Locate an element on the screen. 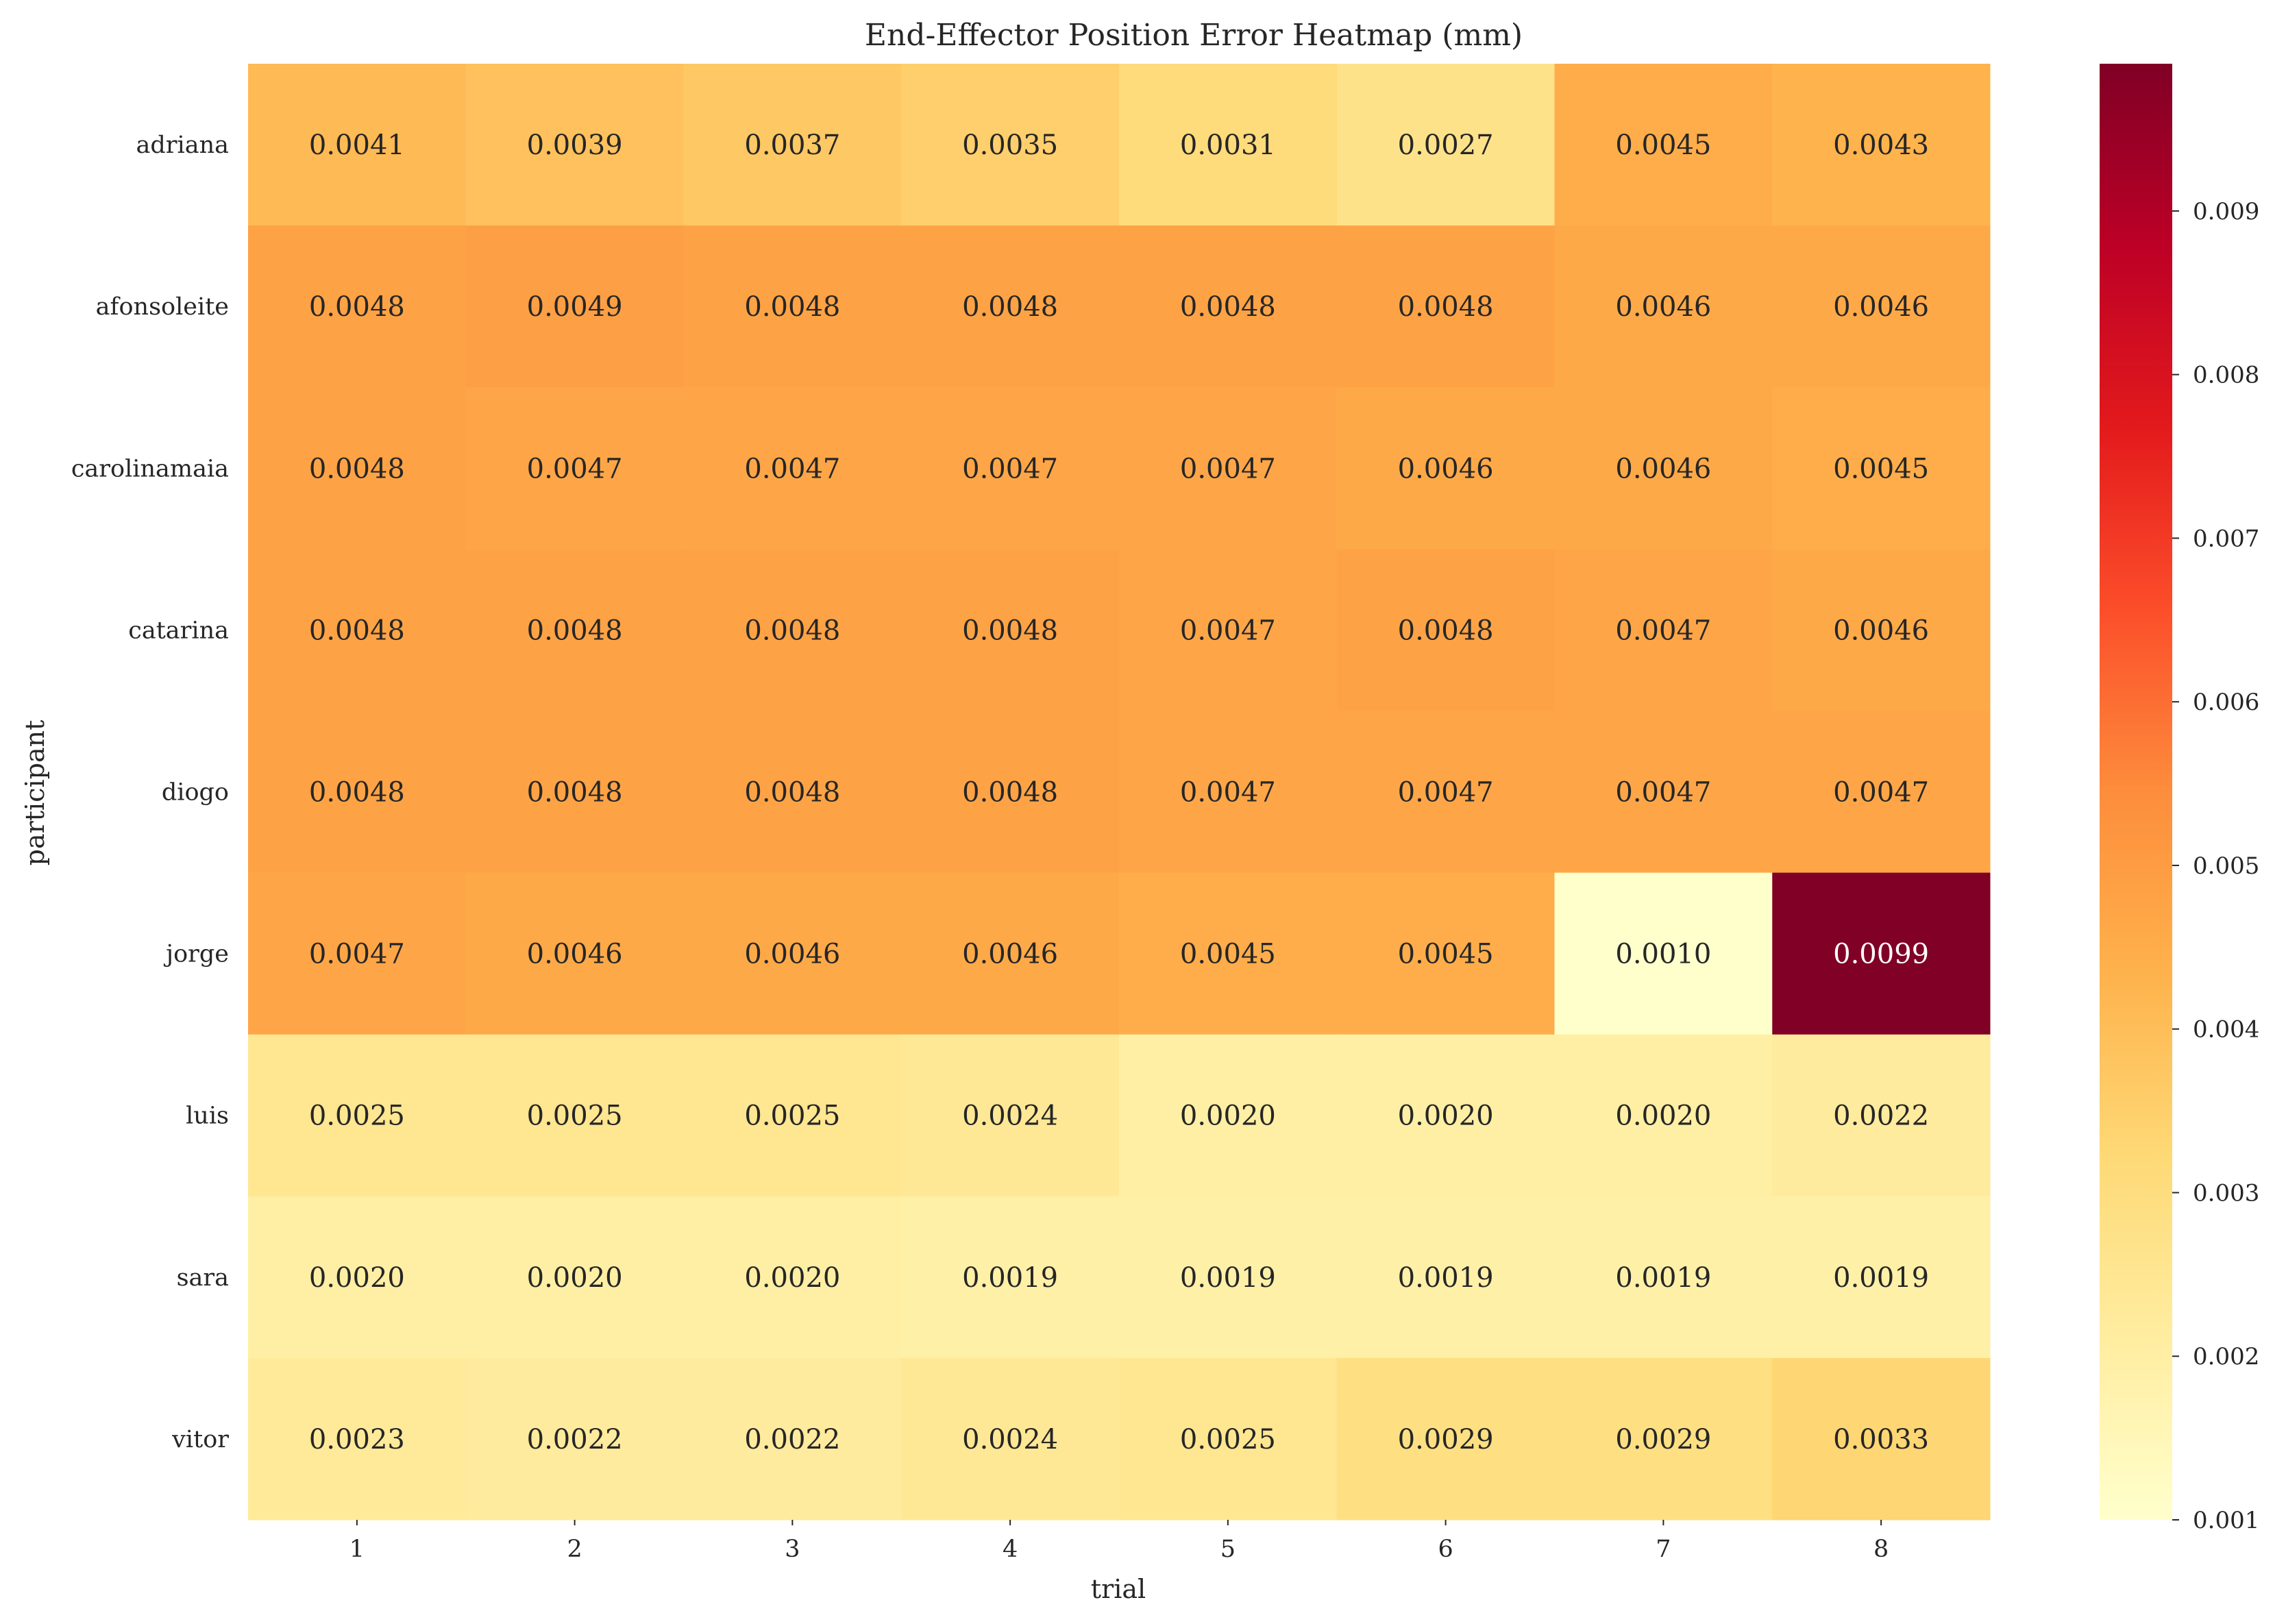  y-tick-label: sara is located at coordinates (203, 1278).